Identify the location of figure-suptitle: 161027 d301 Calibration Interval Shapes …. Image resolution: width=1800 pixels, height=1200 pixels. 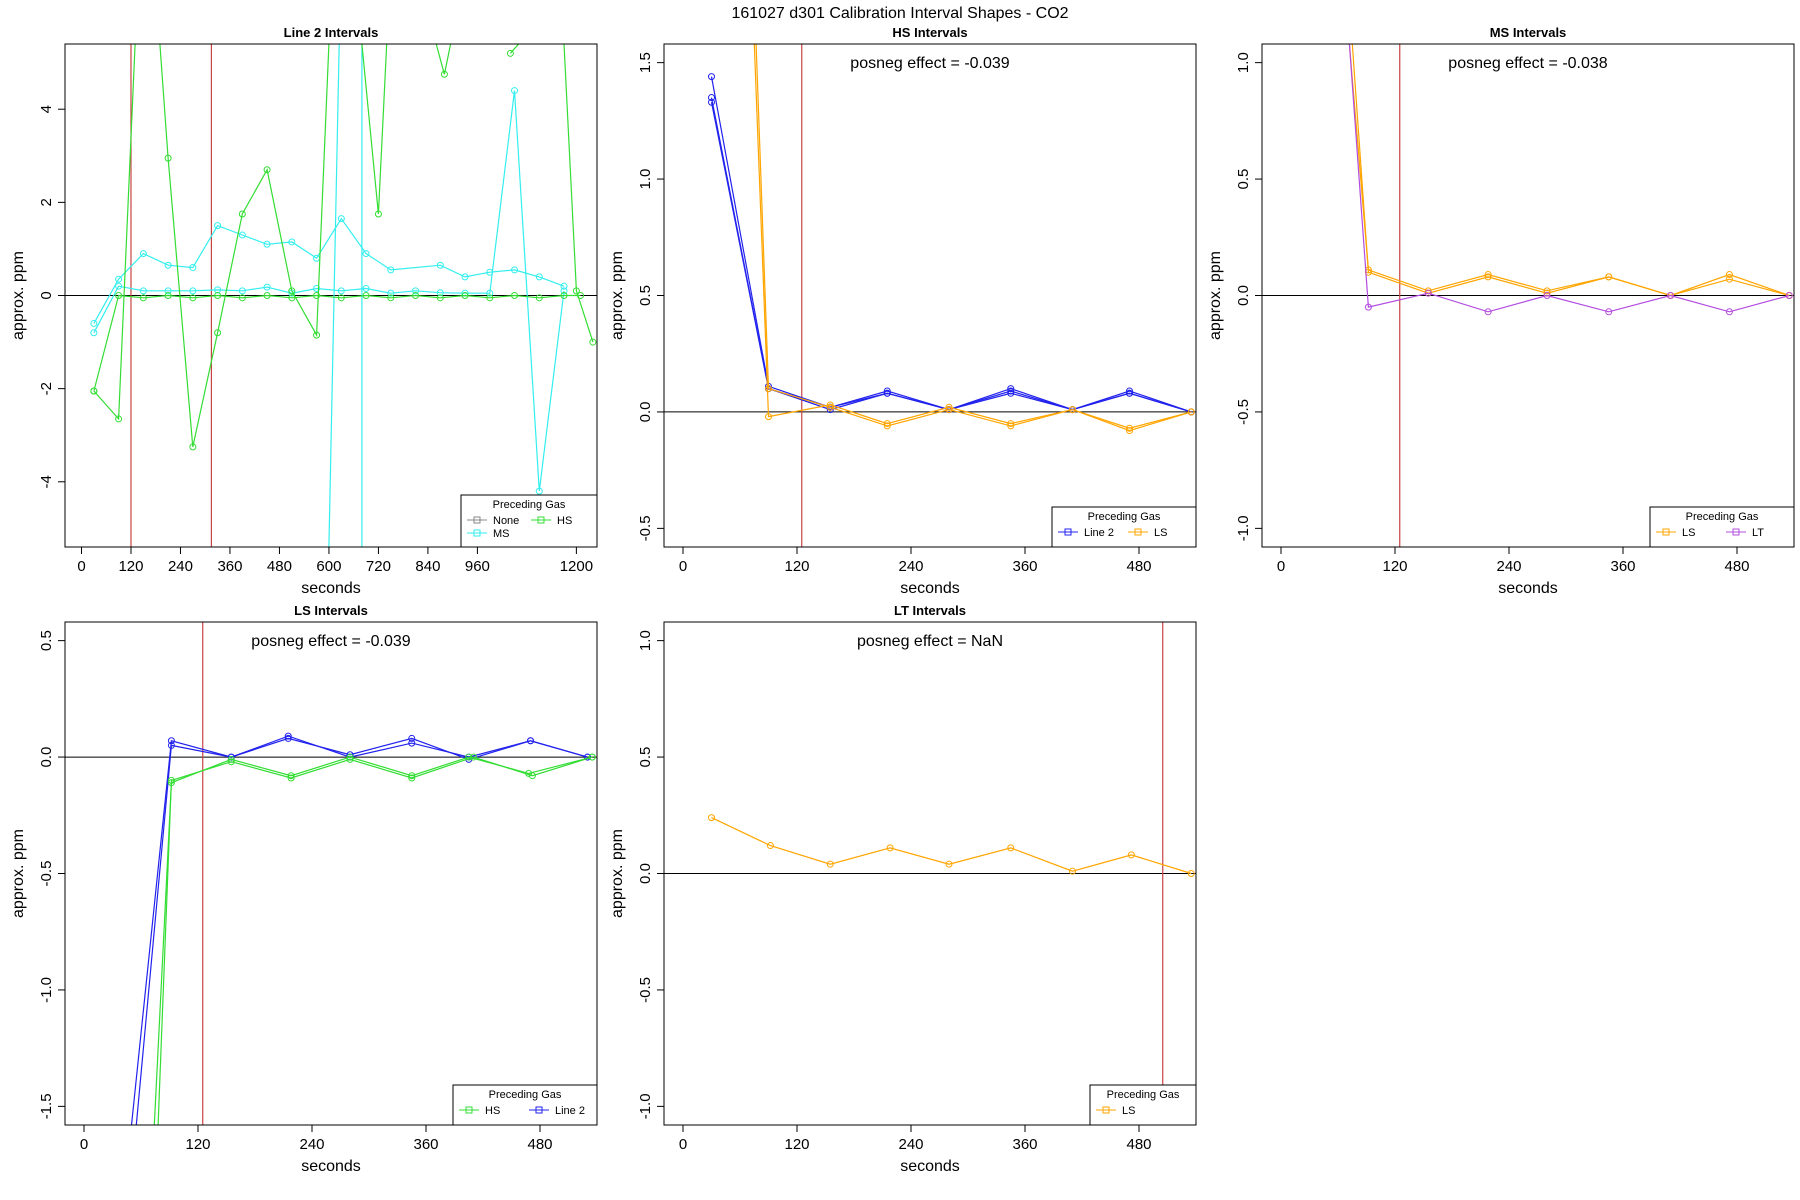
(899, 13).